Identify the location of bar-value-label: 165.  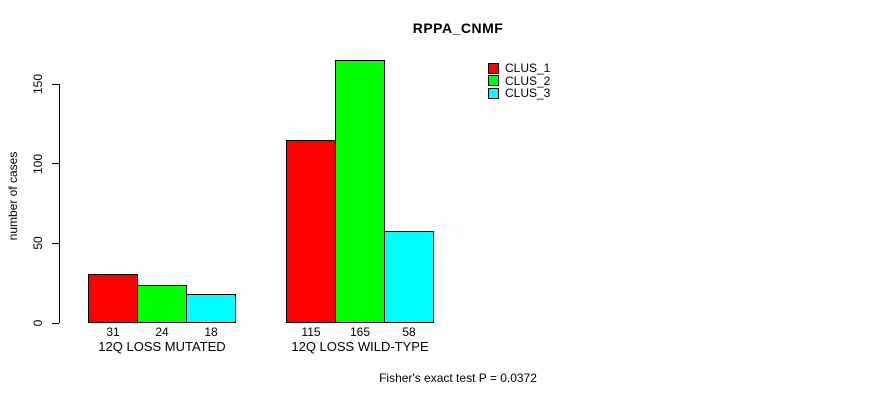
(360, 332).